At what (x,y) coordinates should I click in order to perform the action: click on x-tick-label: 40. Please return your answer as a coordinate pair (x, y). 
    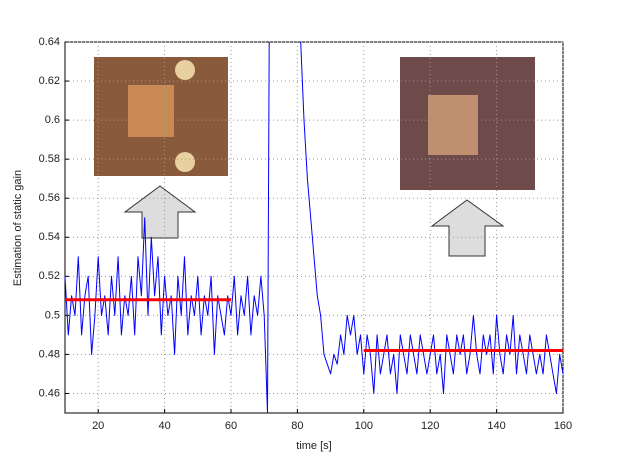
    Looking at the image, I should click on (164, 426).